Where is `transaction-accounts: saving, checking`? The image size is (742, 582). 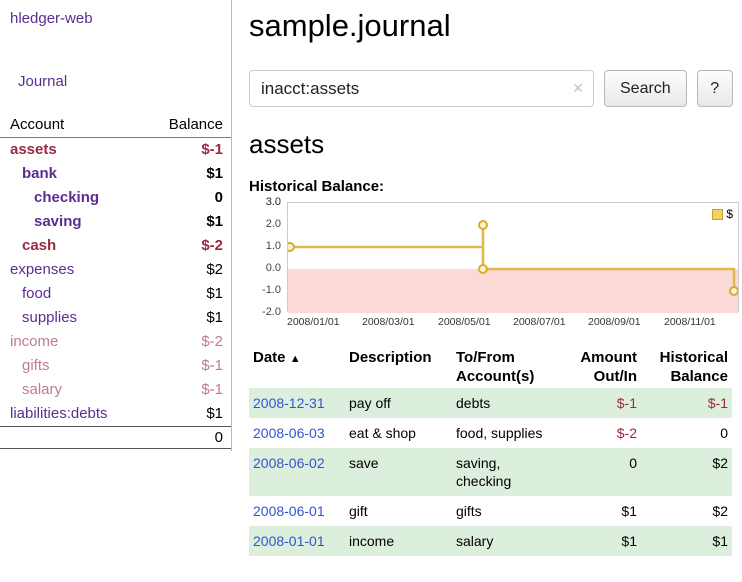 transaction-accounts: saving, checking is located at coordinates (504, 472).